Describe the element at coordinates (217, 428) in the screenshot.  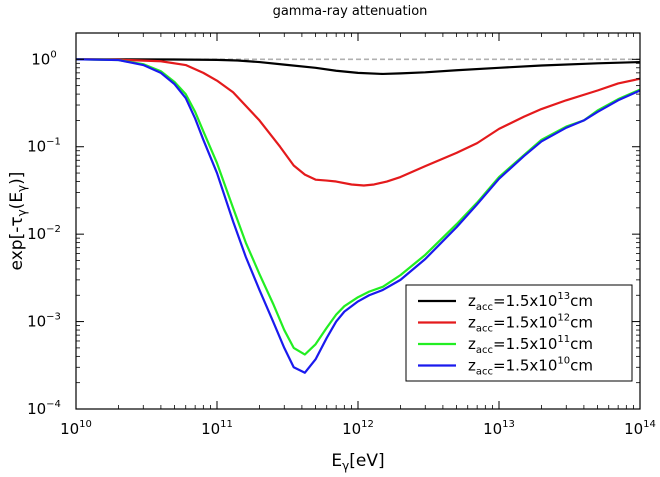
I see `x-tick-label: 1011` at that location.